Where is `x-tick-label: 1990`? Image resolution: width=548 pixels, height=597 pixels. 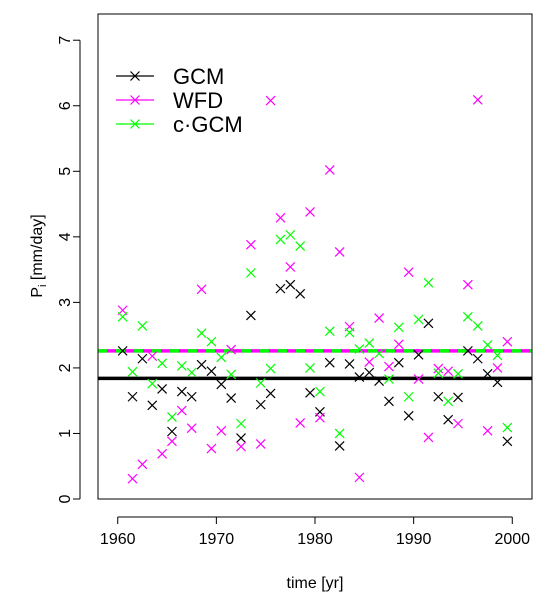
x-tick-label: 1990 is located at coordinates (414, 539).